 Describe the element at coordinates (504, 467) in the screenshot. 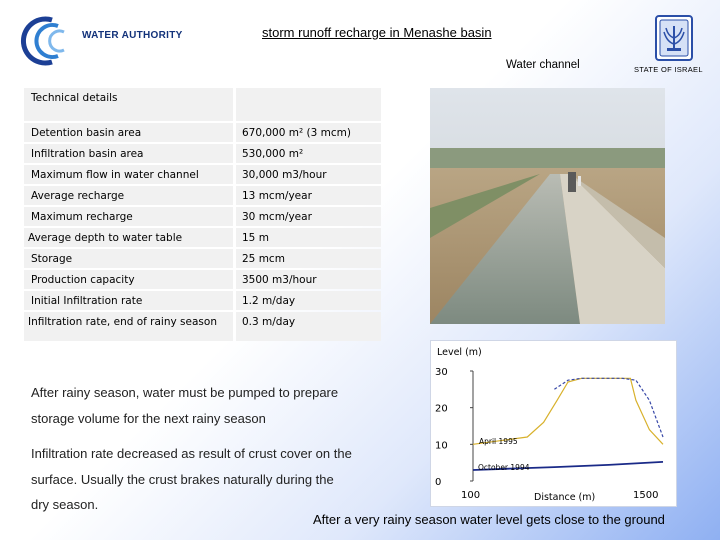

I see `chart-series-label: October 1994` at that location.